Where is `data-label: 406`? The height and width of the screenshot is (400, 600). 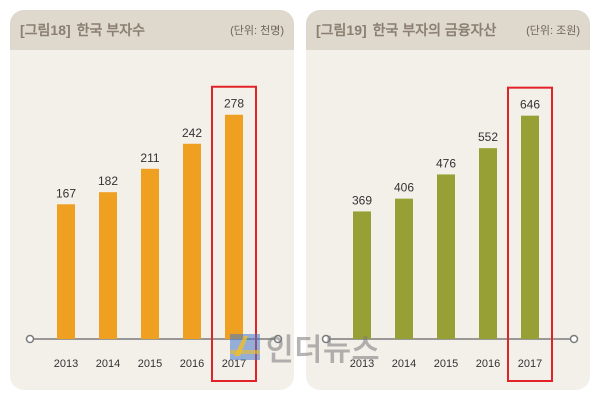
data-label: 406 is located at coordinates (404, 188).